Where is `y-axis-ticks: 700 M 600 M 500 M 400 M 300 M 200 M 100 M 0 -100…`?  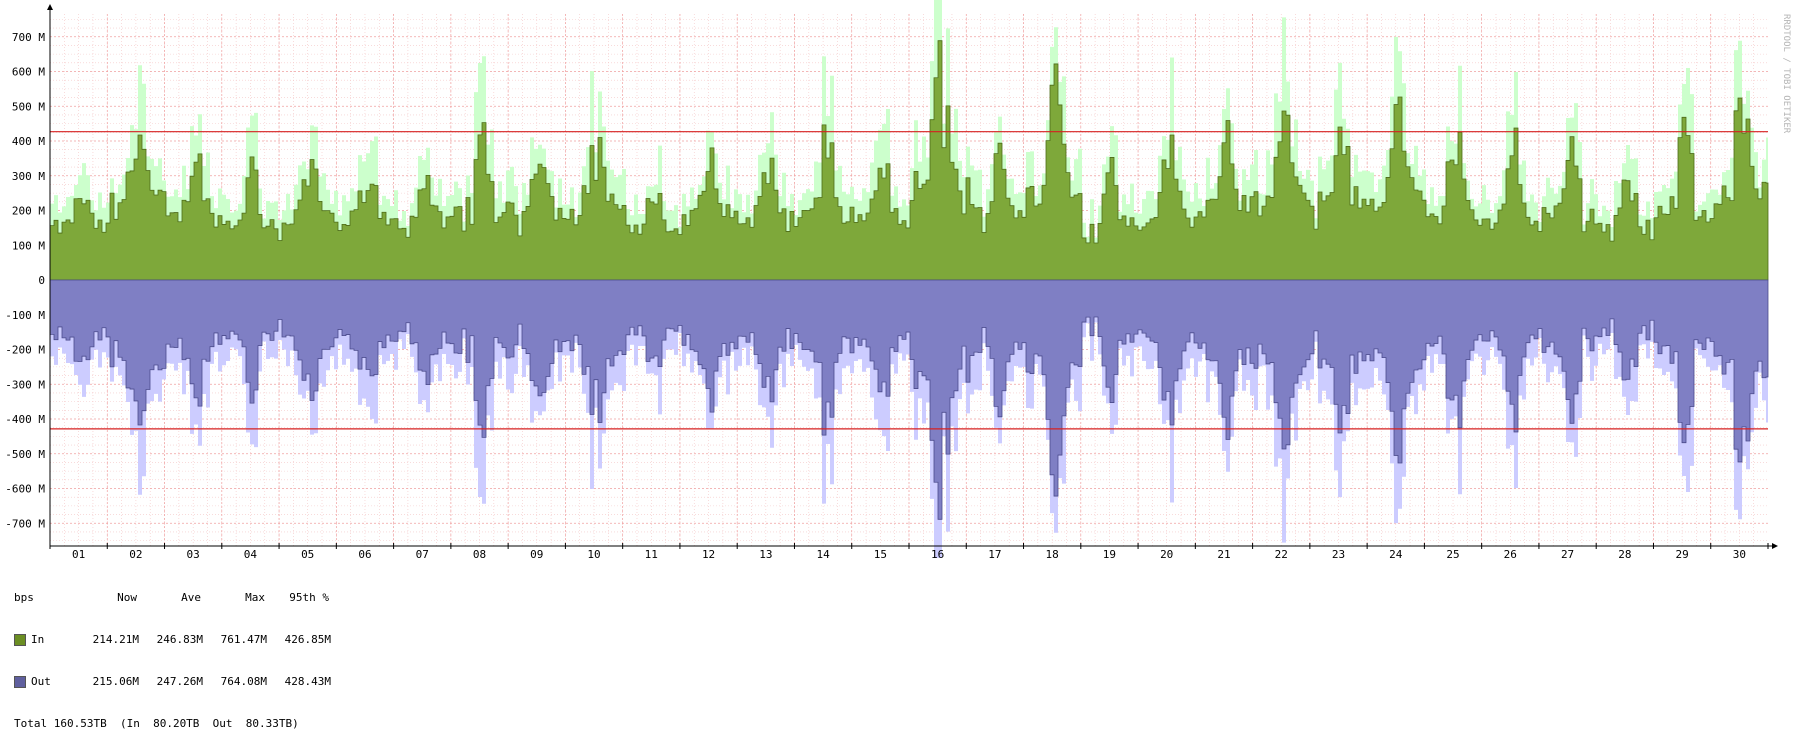 y-axis-ticks: 700 M 600 M 500 M 400 M 300 M 200 M 100 M 0 -100… is located at coordinates (25, 281).